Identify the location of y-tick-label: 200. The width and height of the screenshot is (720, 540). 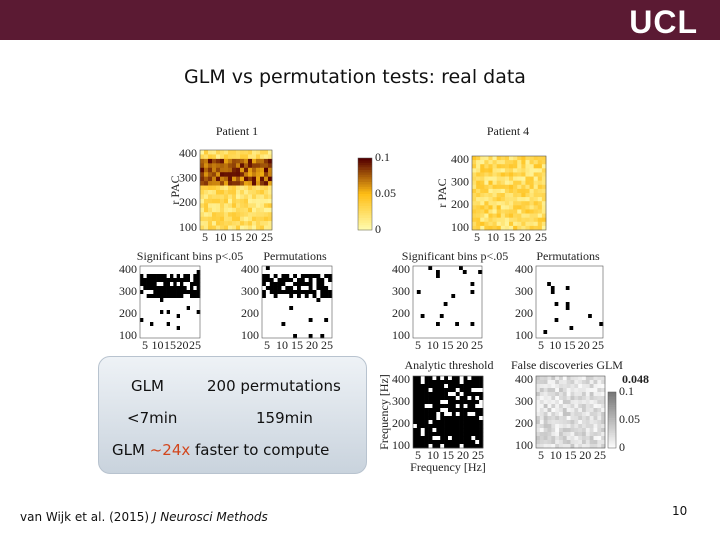
(401, 423).